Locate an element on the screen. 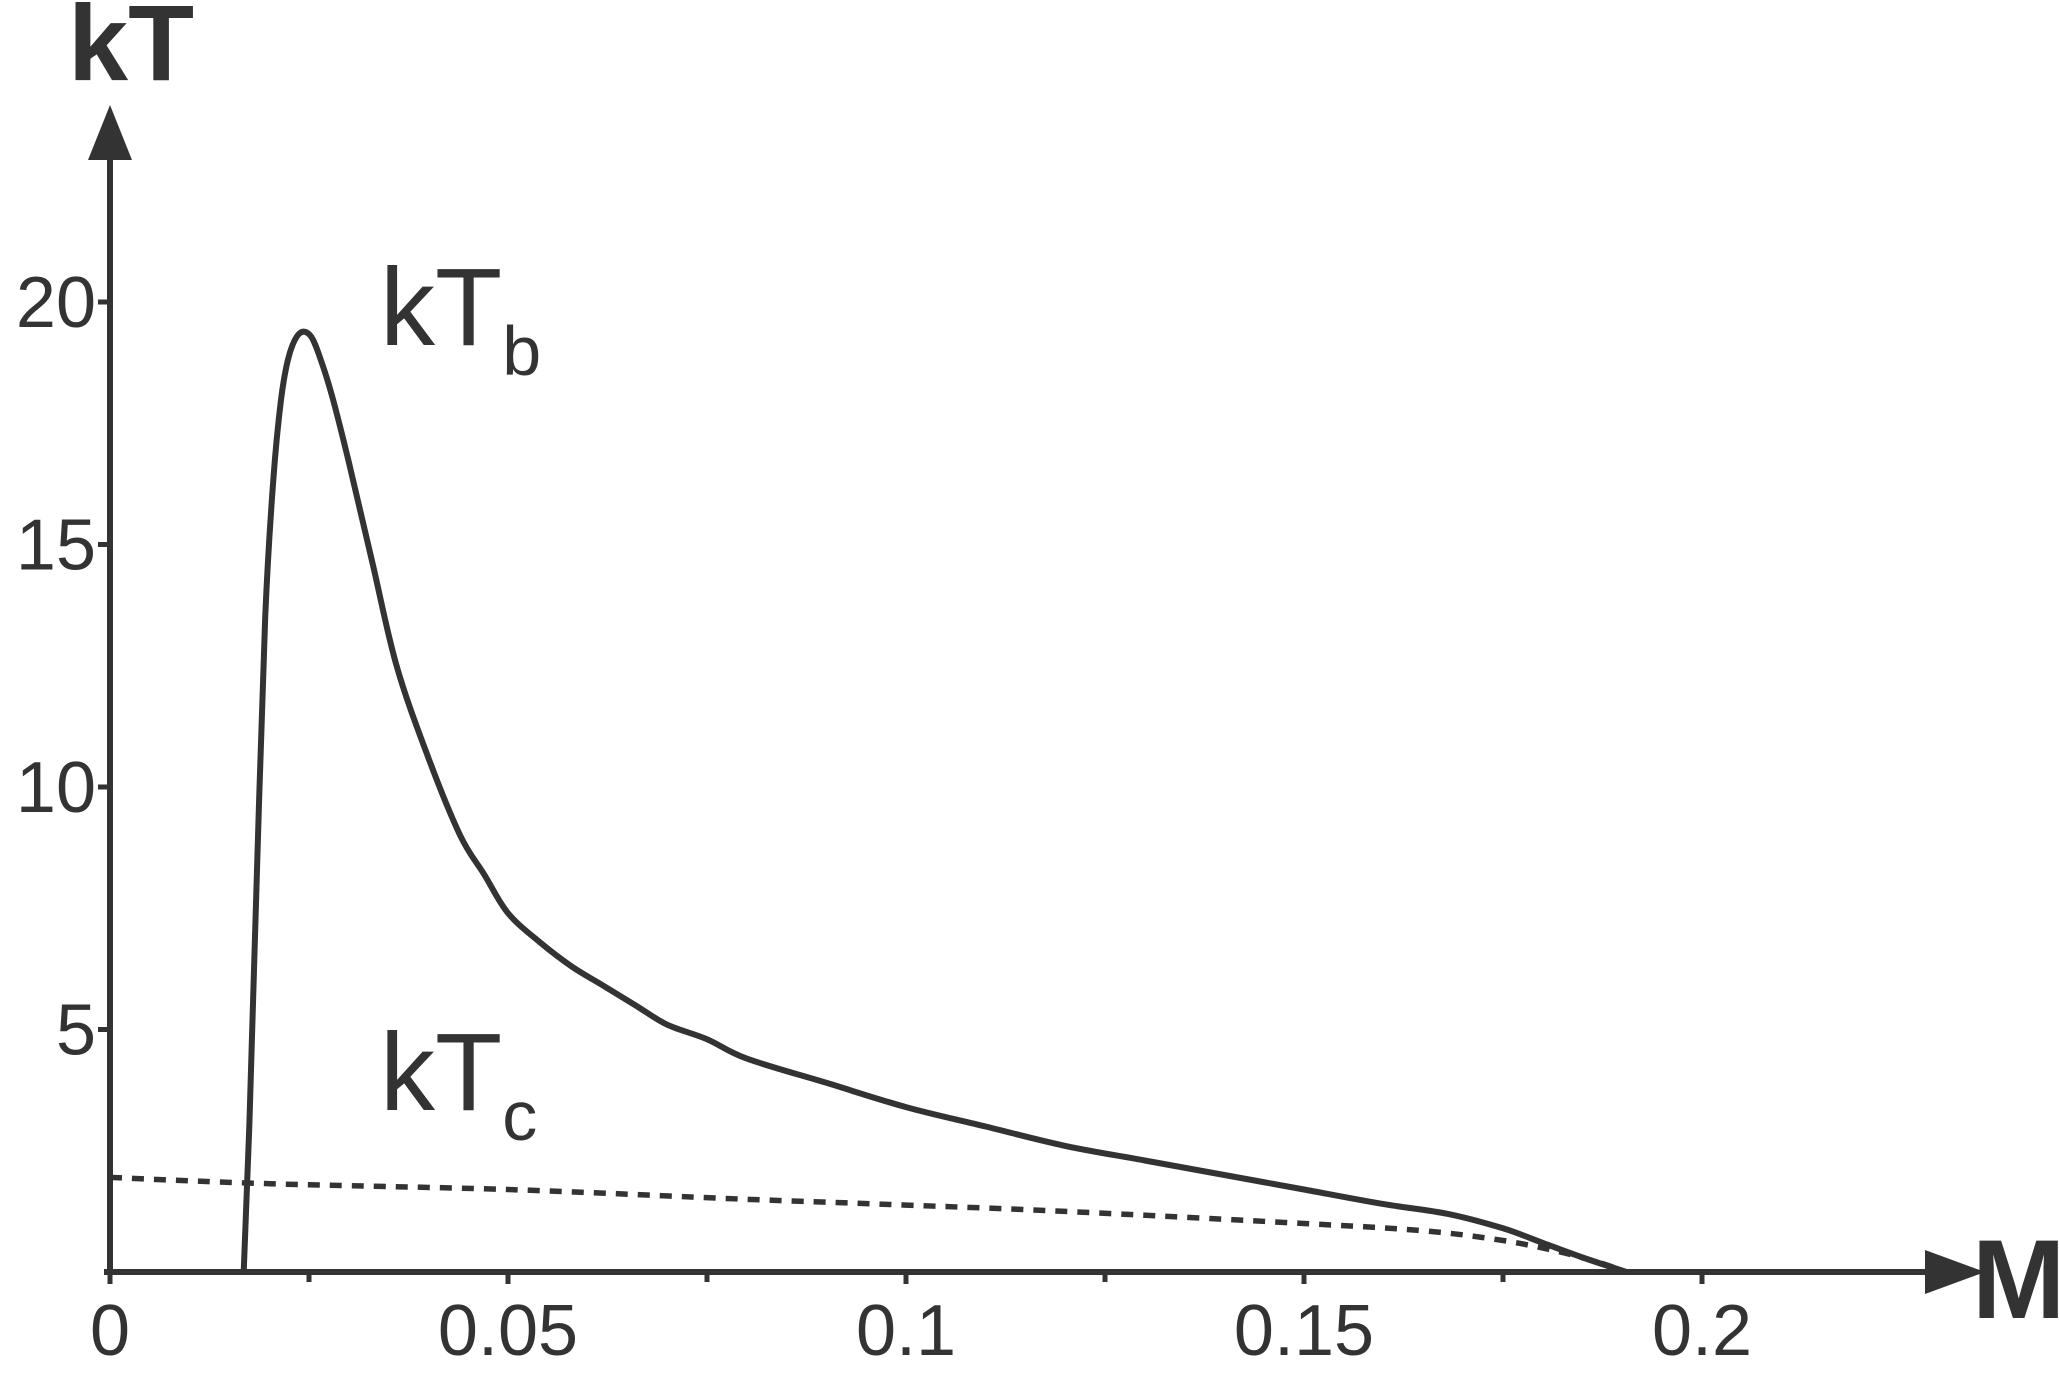 This screenshot has height=1375, width=2059. x-tick-label: 0.15 is located at coordinates (1304, 1331).